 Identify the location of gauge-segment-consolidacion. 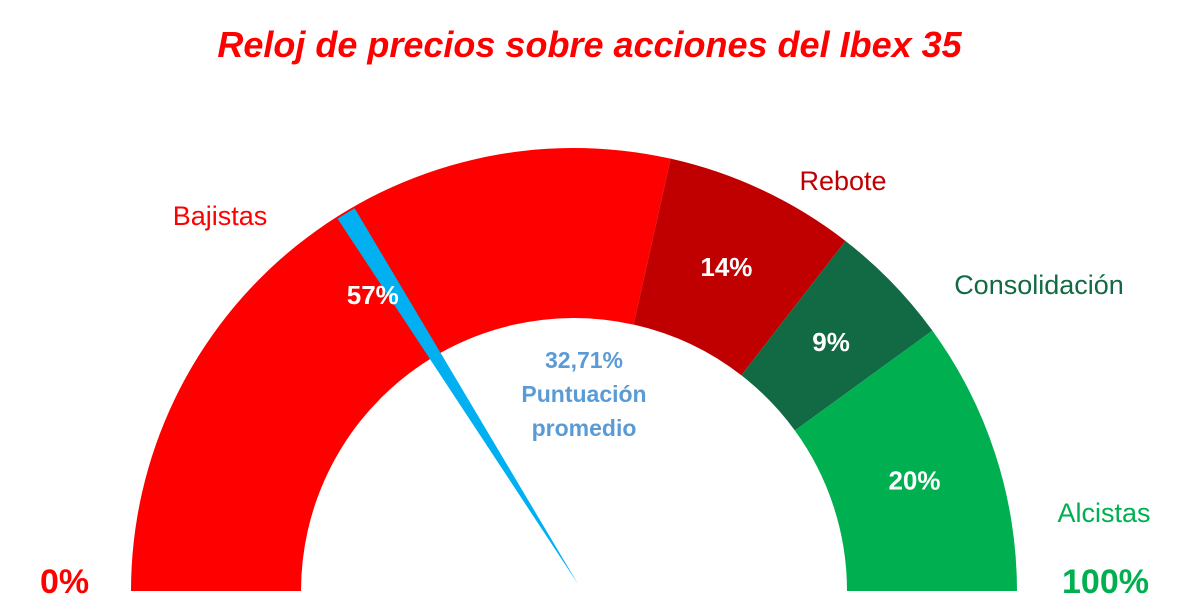
(837, 335).